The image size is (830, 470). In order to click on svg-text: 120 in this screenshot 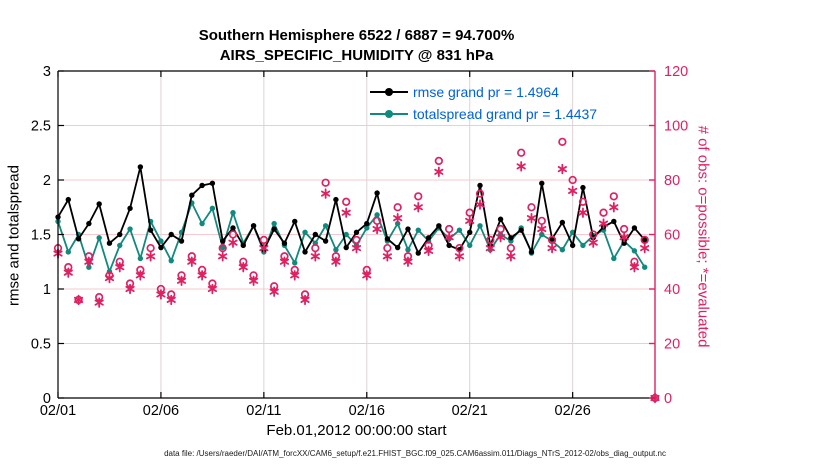, I will do `click(676, 72)`.